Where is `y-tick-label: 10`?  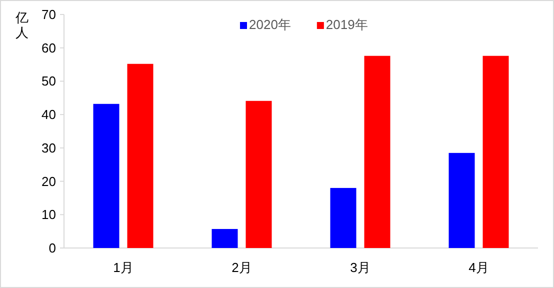
y-tick-label: 10 is located at coordinates (49, 214).